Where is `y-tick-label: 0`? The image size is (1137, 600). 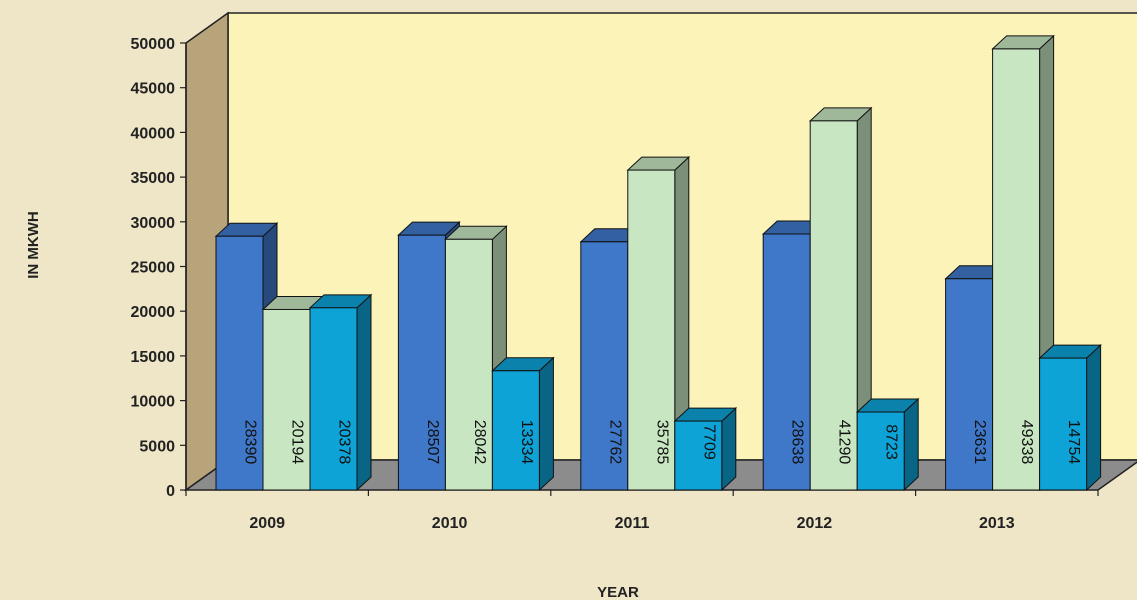 y-tick-label: 0 is located at coordinates (170, 491).